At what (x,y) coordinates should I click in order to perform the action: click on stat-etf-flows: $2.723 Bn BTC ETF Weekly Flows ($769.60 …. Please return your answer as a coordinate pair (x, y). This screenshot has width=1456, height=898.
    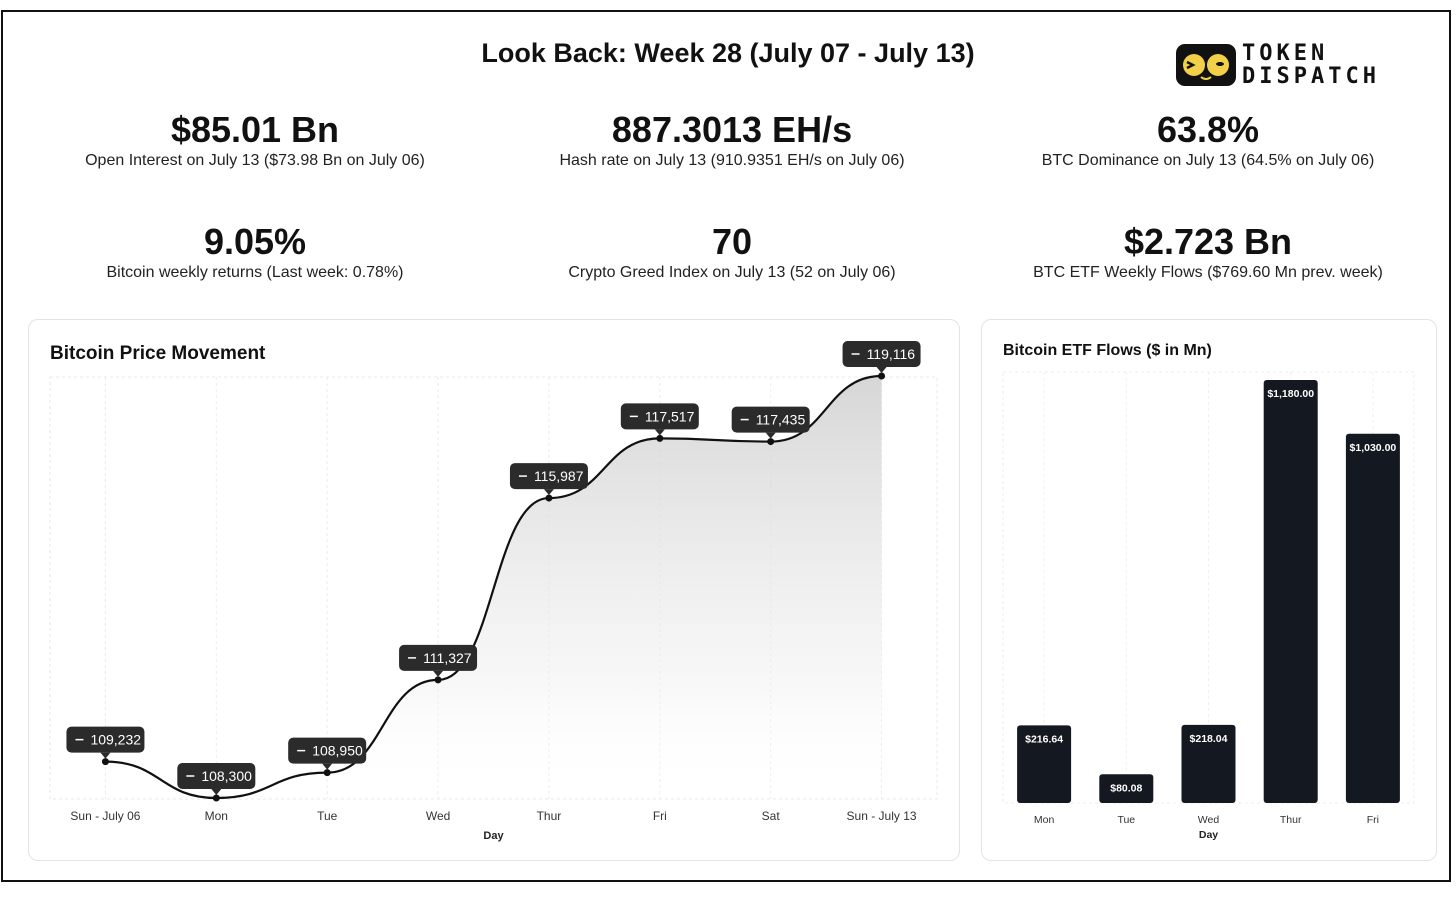
    Looking at the image, I should click on (1208, 252).